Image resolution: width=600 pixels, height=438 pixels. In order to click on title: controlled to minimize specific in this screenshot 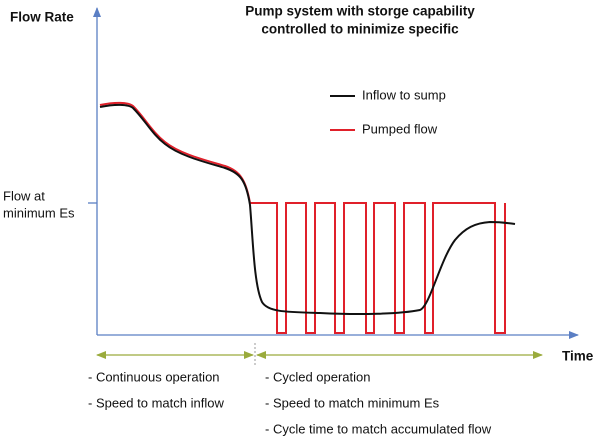, I will do `click(360, 29)`.